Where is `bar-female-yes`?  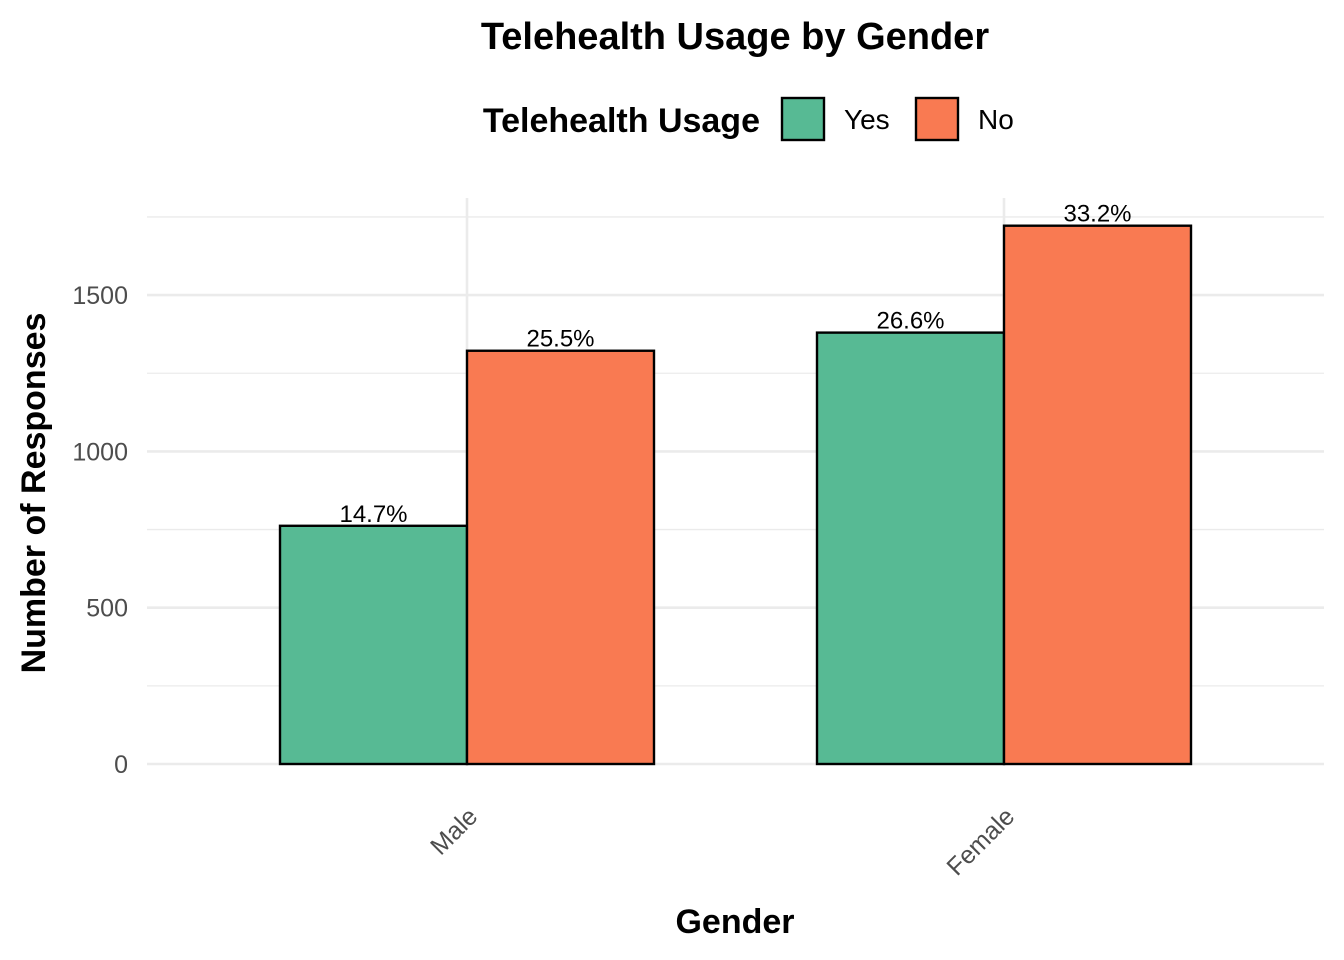
bar-female-yes is located at coordinates (910, 548).